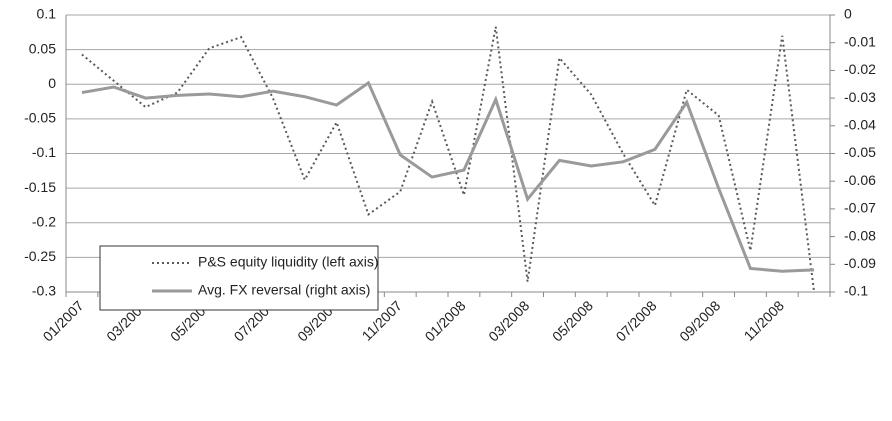 This screenshot has height=421, width=892. What do you see at coordinates (288, 262) in the screenshot?
I see `legend-label: P&S equity liquidity (left axis)` at bounding box center [288, 262].